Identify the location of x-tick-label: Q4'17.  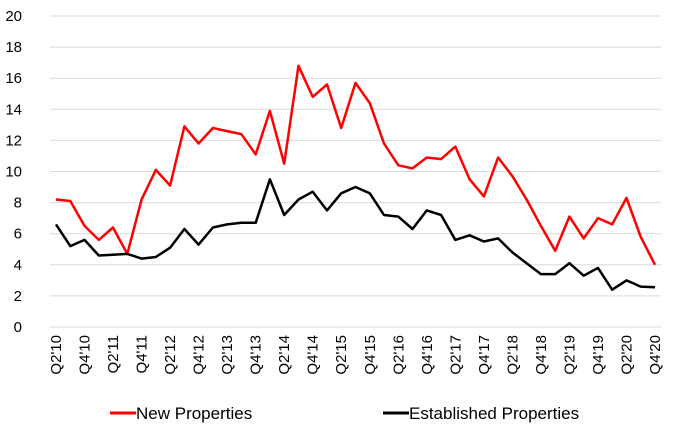
(484, 355).